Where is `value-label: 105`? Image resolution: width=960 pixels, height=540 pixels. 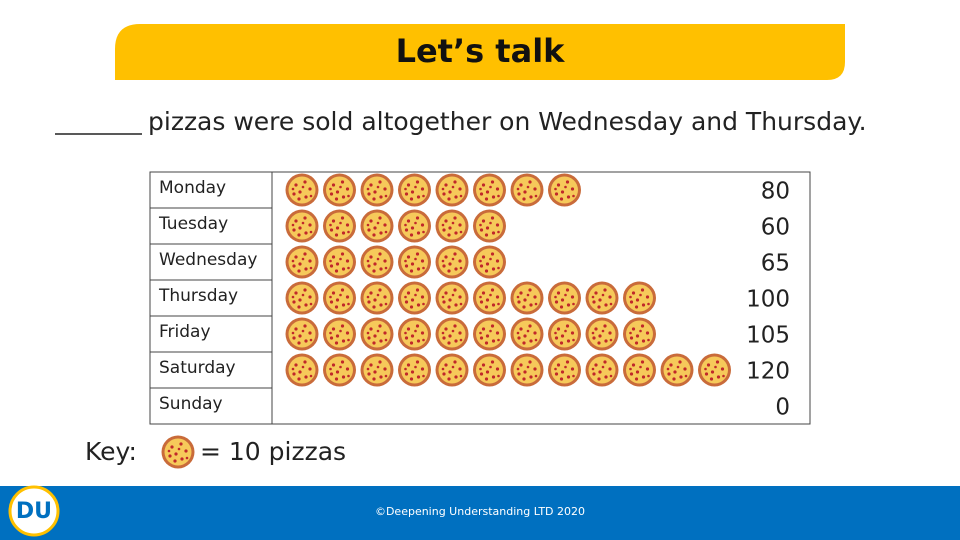
value-label: 105 is located at coordinates (768, 336).